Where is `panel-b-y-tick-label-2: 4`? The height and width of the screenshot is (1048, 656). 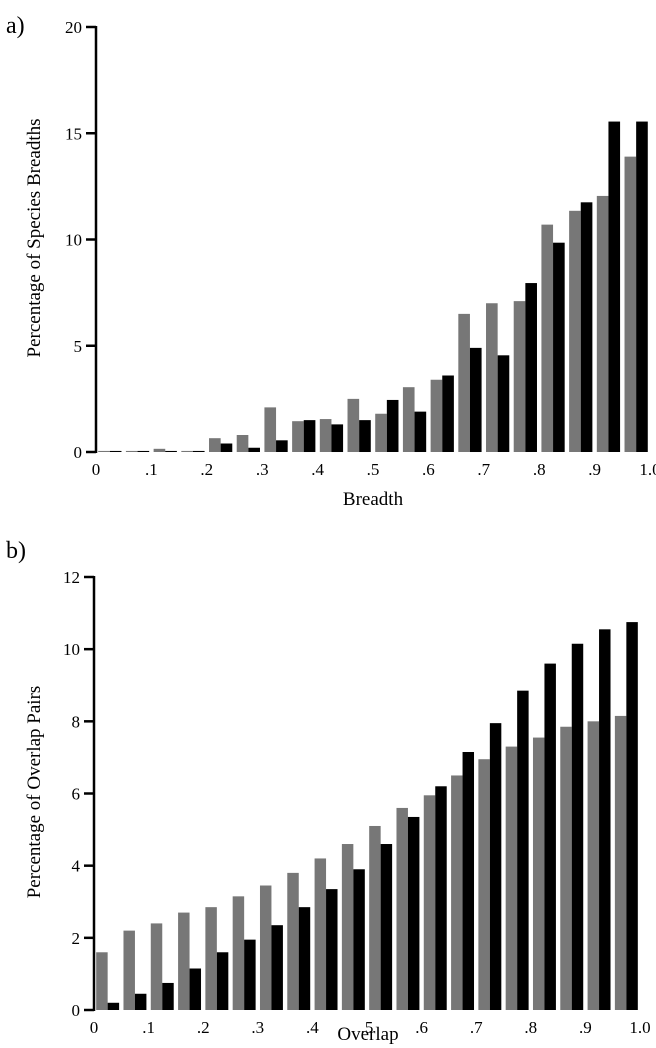
panel-b-y-tick-label-2: 4 is located at coordinates (76, 866).